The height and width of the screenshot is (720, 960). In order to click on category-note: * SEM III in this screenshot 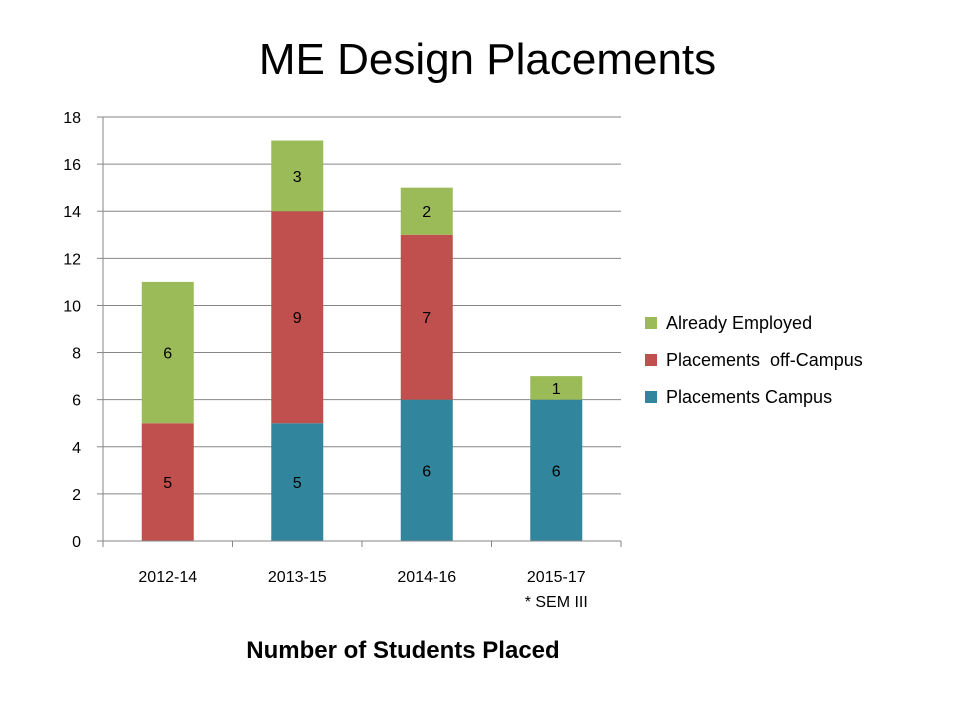, I will do `click(556, 602)`.